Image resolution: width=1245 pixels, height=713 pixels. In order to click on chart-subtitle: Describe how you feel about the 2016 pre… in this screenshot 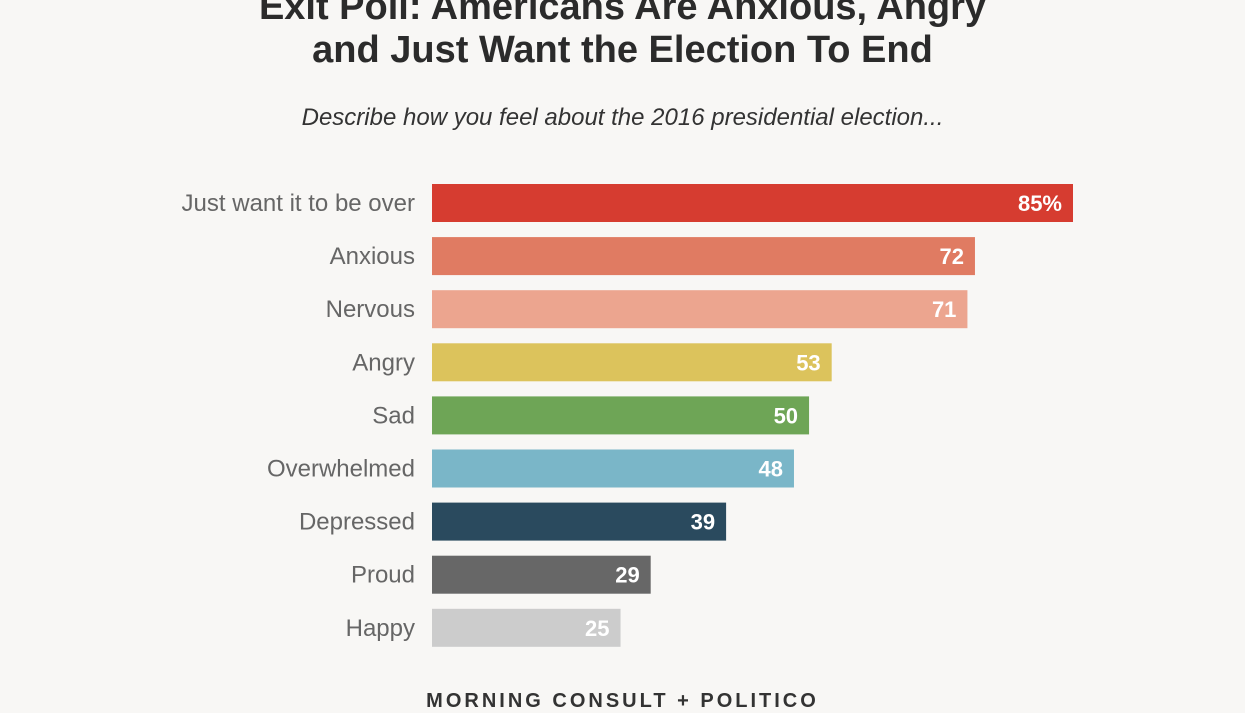, I will do `click(622, 117)`.